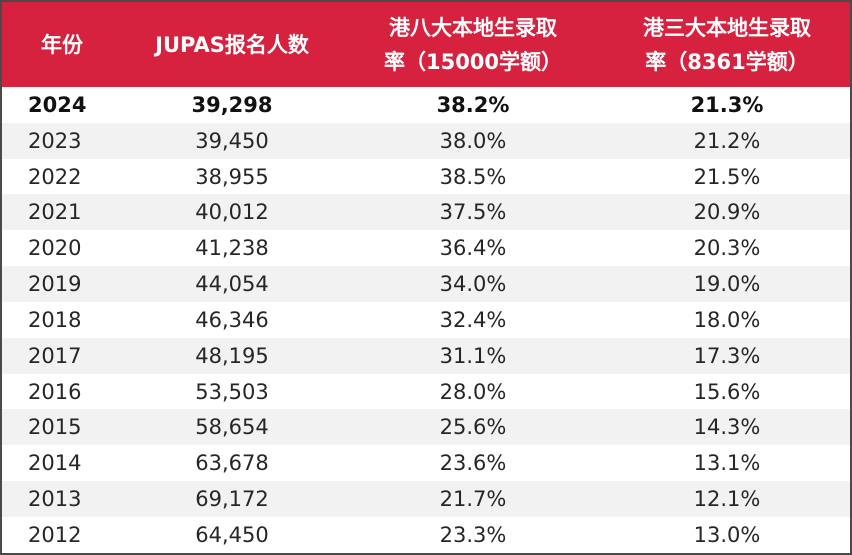 Image resolution: width=852 pixels, height=555 pixels. I want to click on hk3-rate-cell: 14.3%, so click(727, 427).